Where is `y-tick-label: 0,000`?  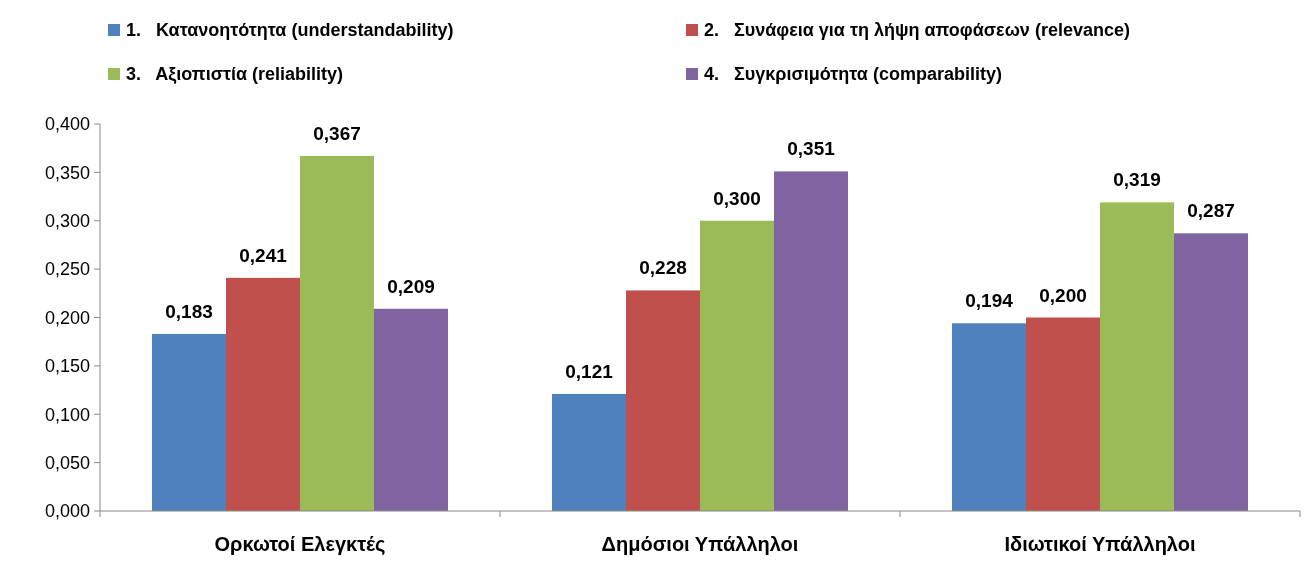 y-tick-label: 0,000 is located at coordinates (67, 511).